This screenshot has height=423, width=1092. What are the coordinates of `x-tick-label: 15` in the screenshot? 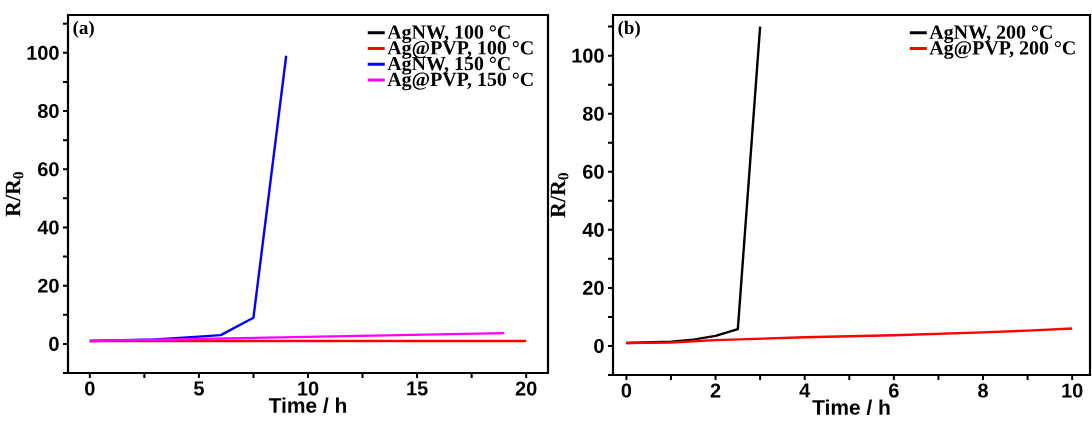 It's located at (417, 388).